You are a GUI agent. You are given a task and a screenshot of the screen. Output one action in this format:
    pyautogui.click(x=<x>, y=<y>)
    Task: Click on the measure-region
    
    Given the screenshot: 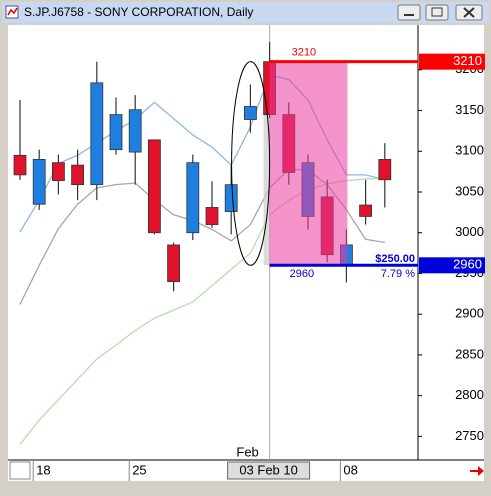 What is the action you would take?
    pyautogui.click(x=308, y=163)
    